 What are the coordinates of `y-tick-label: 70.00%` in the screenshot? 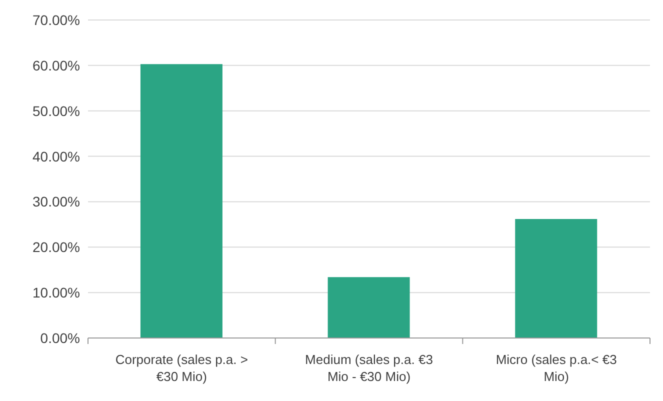 It's located at (56, 20).